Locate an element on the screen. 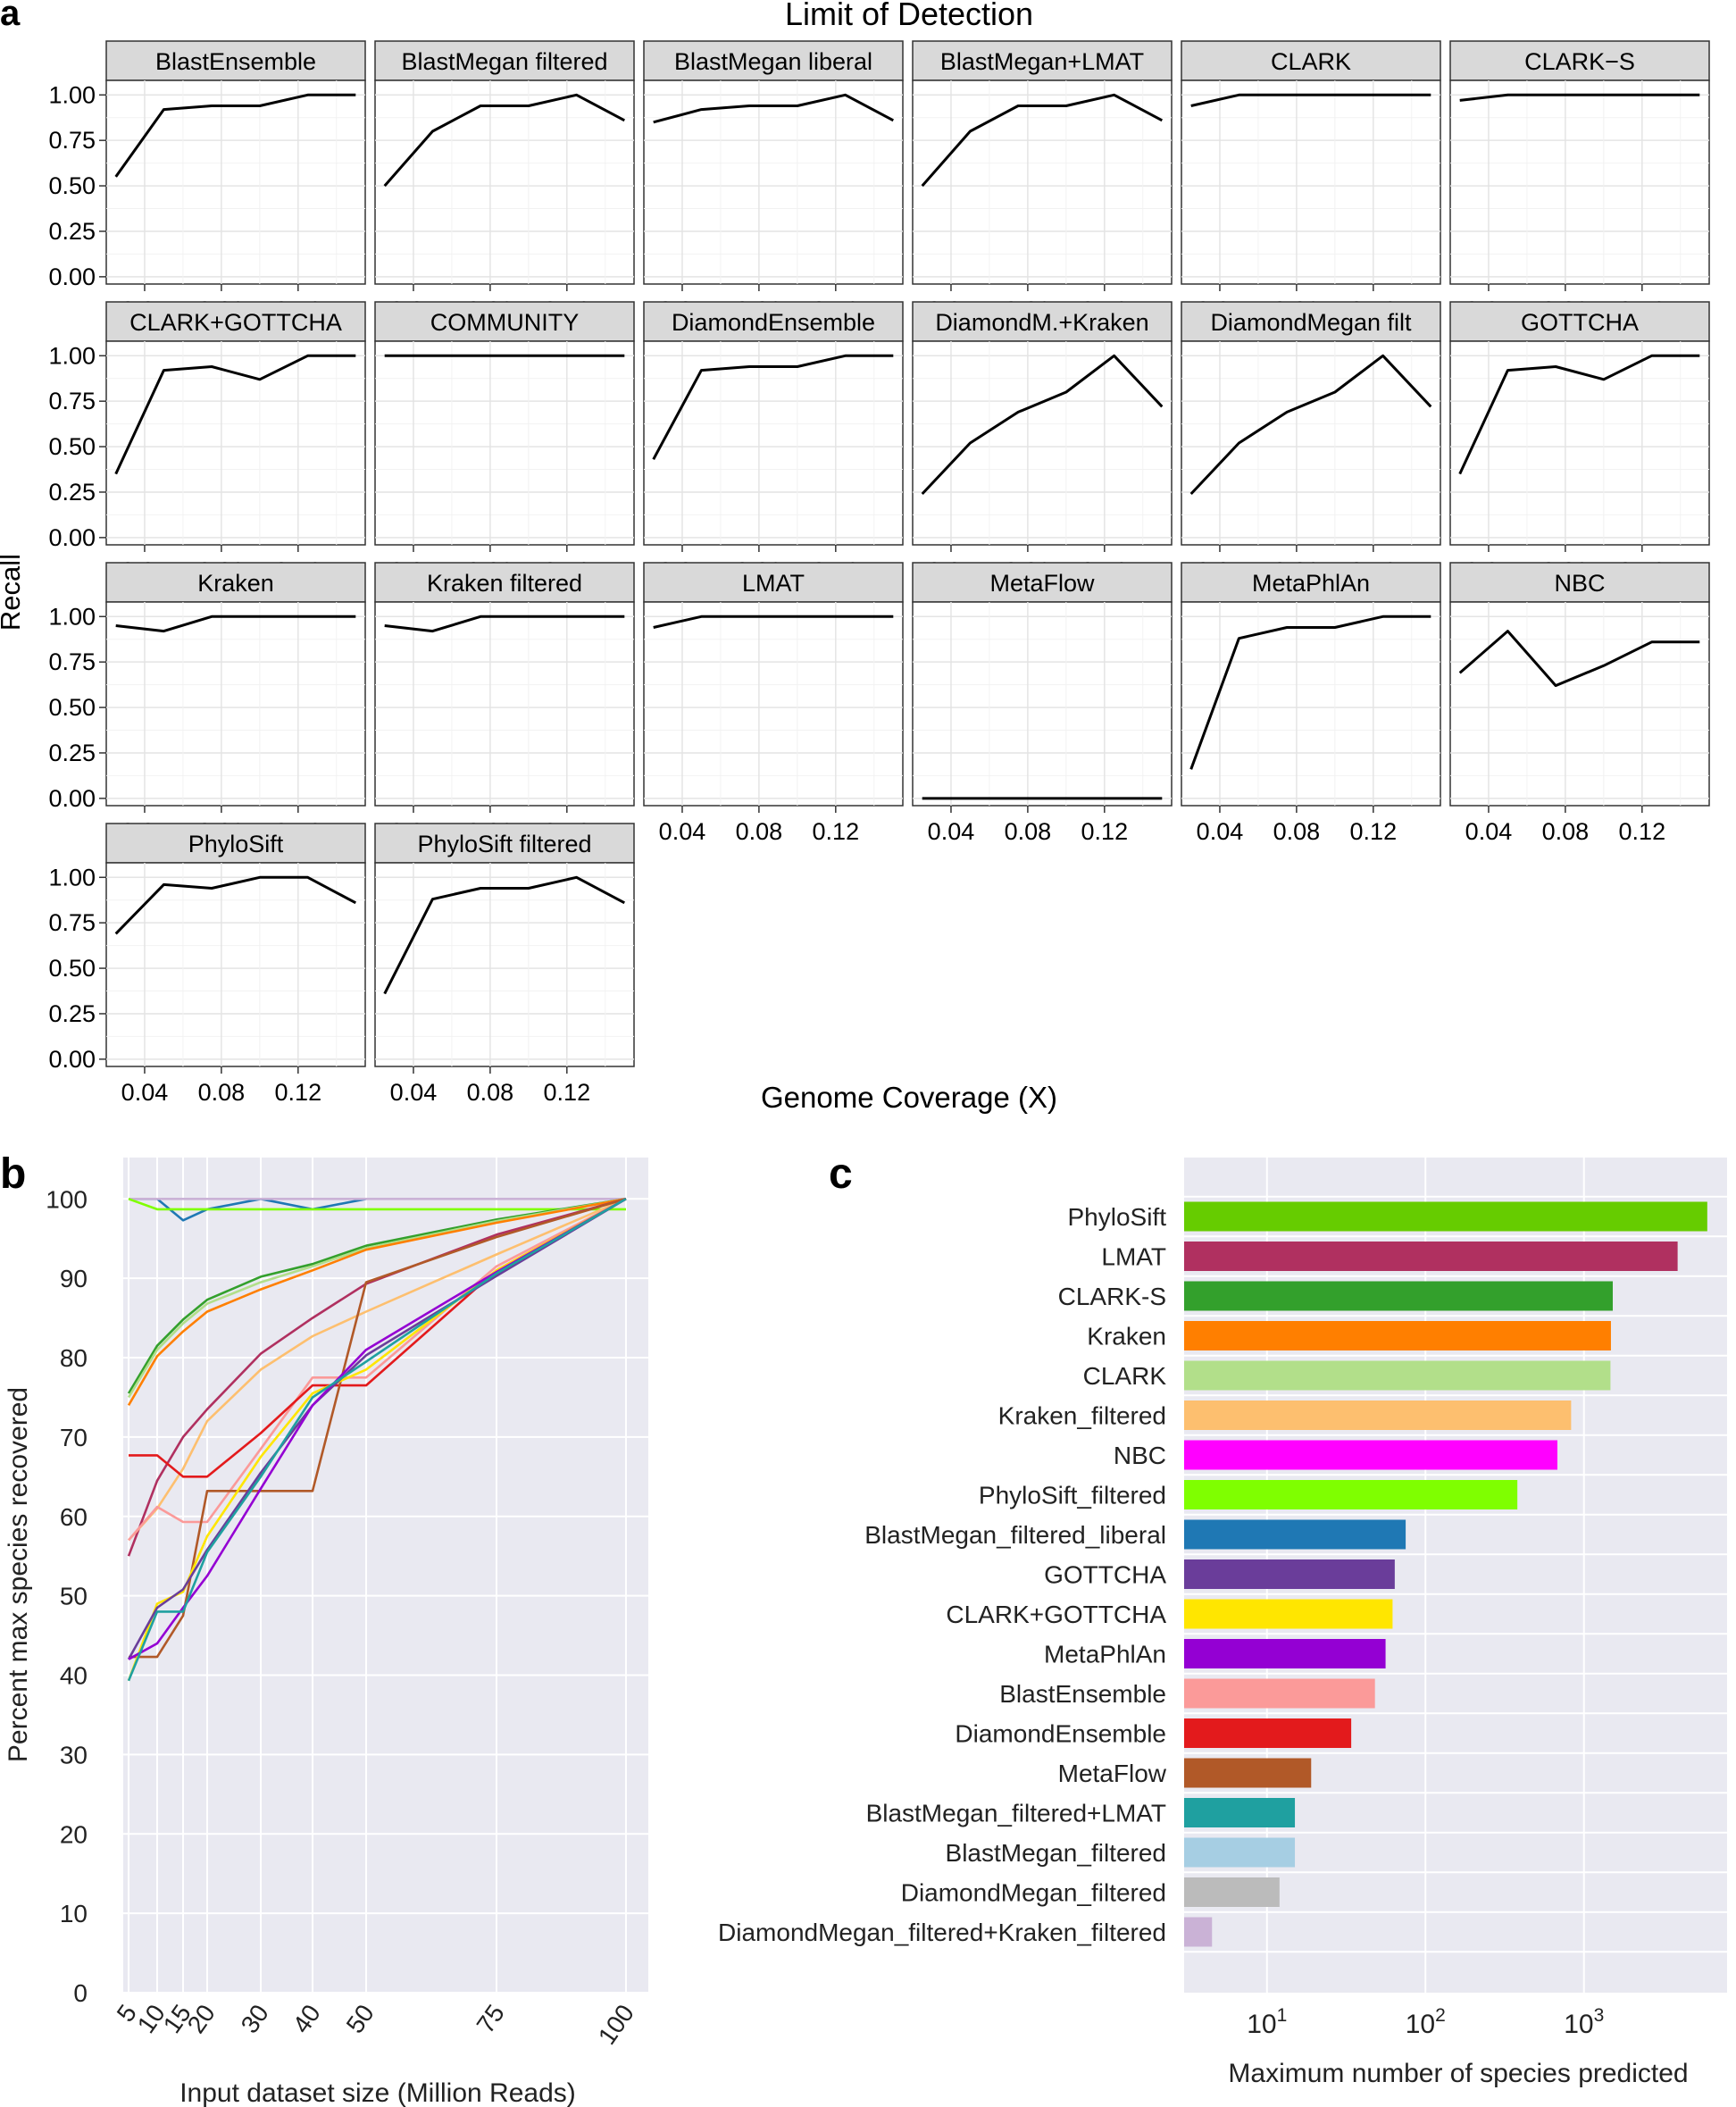 The width and height of the screenshot is (1736, 2107). facet-title: PhyloSift filtered is located at coordinates (504, 844).